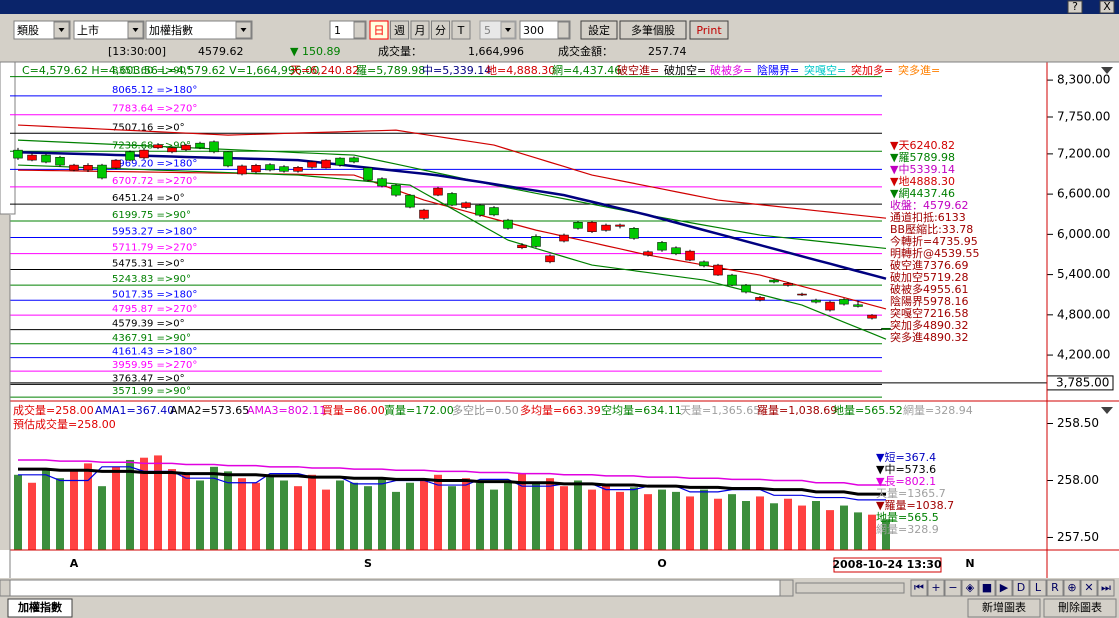 The image size is (1119, 618). What do you see at coordinates (395, 588) in the screenshot?
I see `scroll-track` at bounding box center [395, 588].